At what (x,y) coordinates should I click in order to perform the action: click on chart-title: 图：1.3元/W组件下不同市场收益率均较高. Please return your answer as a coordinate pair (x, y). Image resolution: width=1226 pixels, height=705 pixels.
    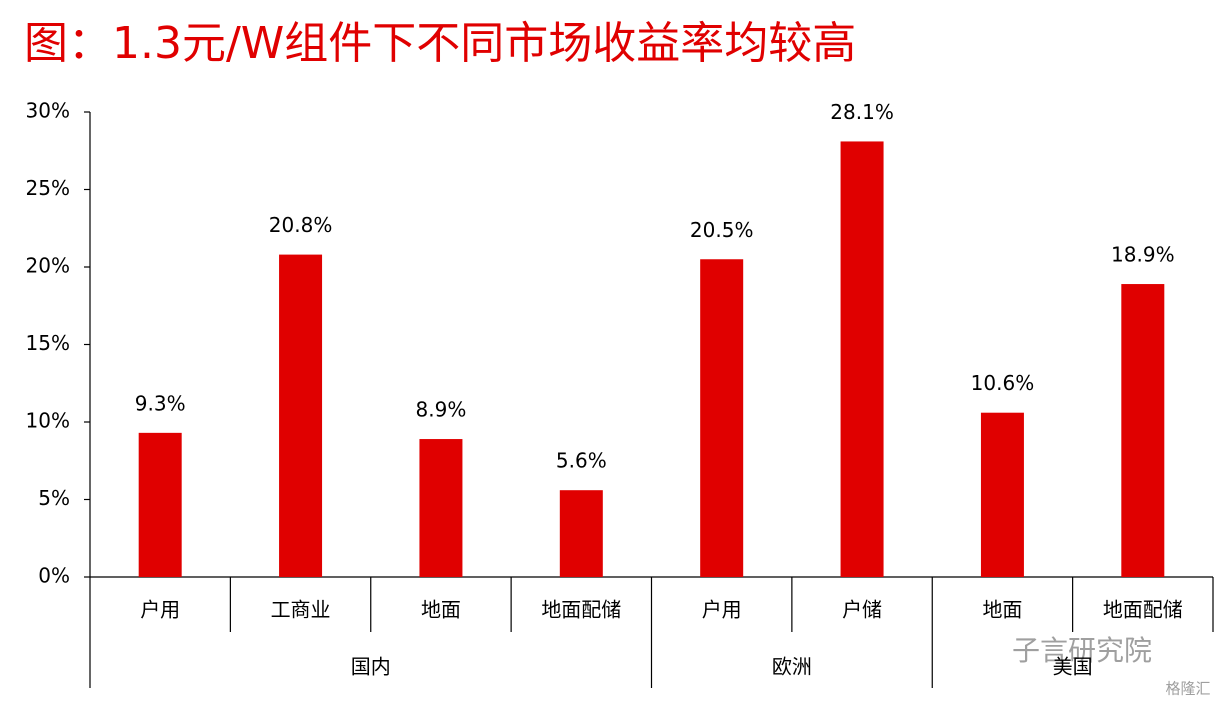
    Looking at the image, I should click on (440, 43).